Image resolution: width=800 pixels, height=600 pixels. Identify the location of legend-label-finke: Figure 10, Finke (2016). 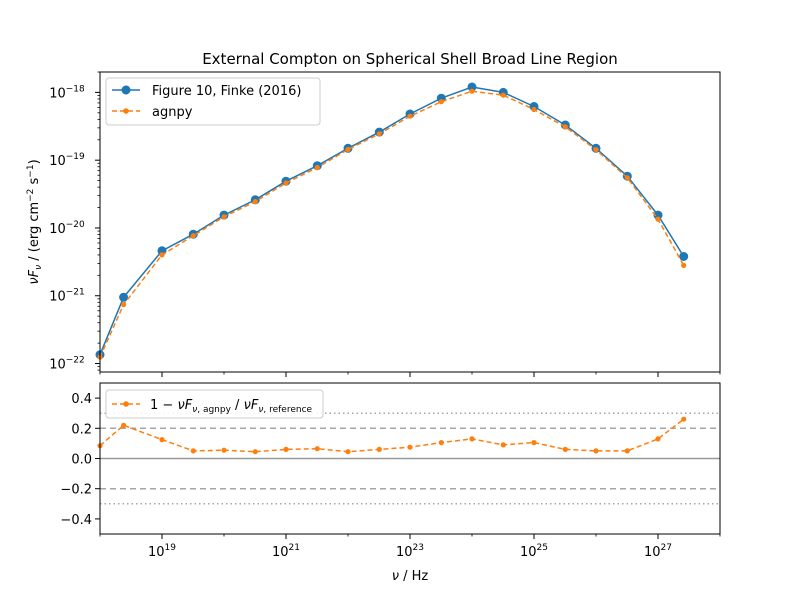
(226, 91).